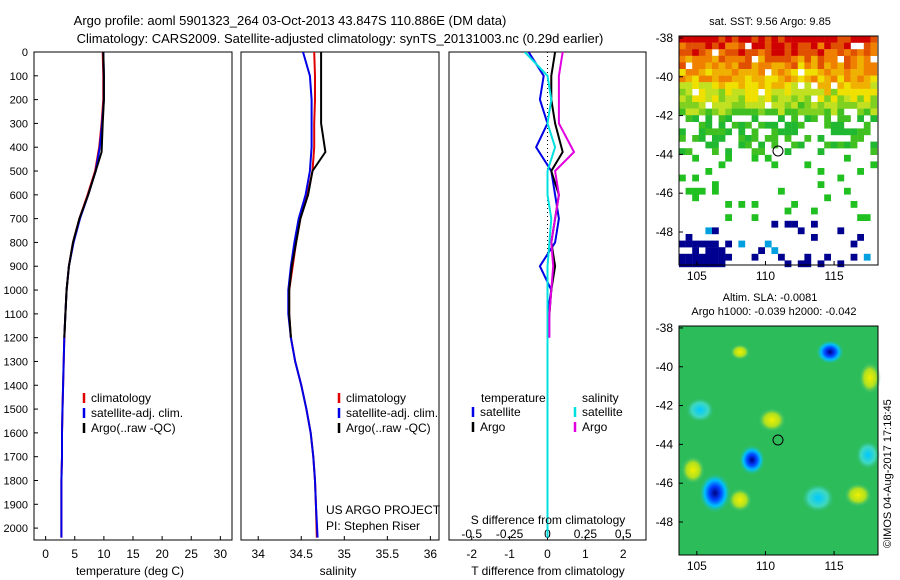 This screenshot has height=580, width=900. Describe the element at coordinates (25, 53) in the screenshot. I see `depth-tick-label: 0` at that location.